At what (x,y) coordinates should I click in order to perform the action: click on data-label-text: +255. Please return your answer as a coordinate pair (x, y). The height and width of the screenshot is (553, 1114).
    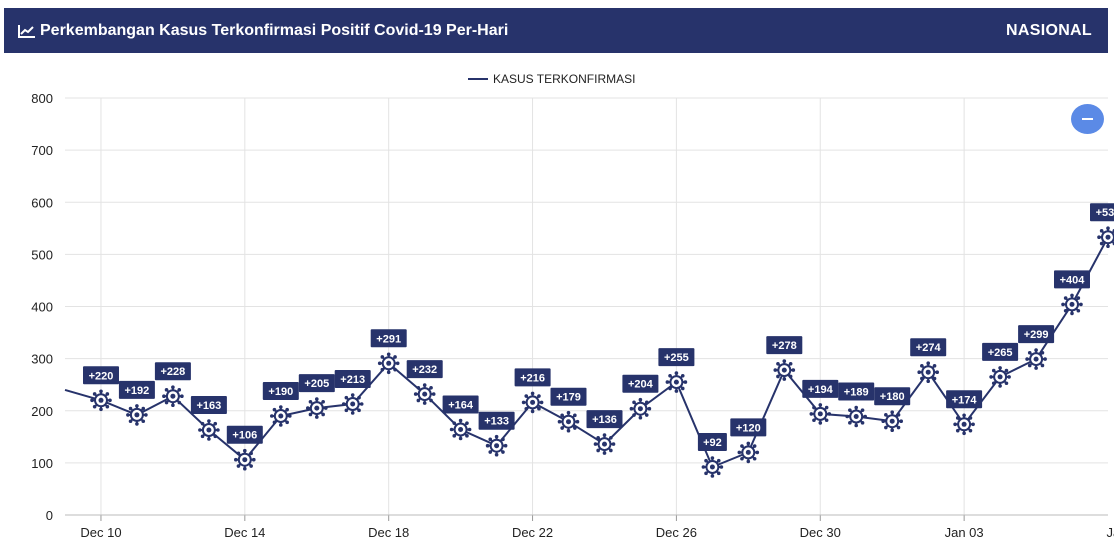
    Looking at the image, I should click on (676, 358).